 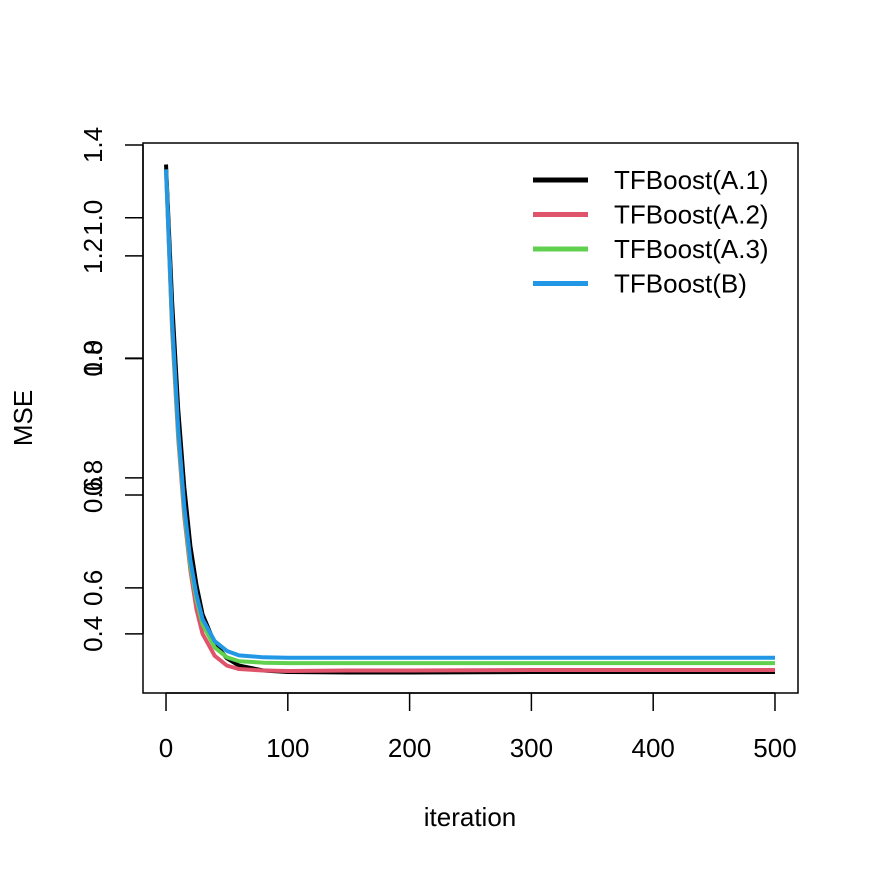 I want to click on y-tick-label: 1.2, so click(x=93, y=256).